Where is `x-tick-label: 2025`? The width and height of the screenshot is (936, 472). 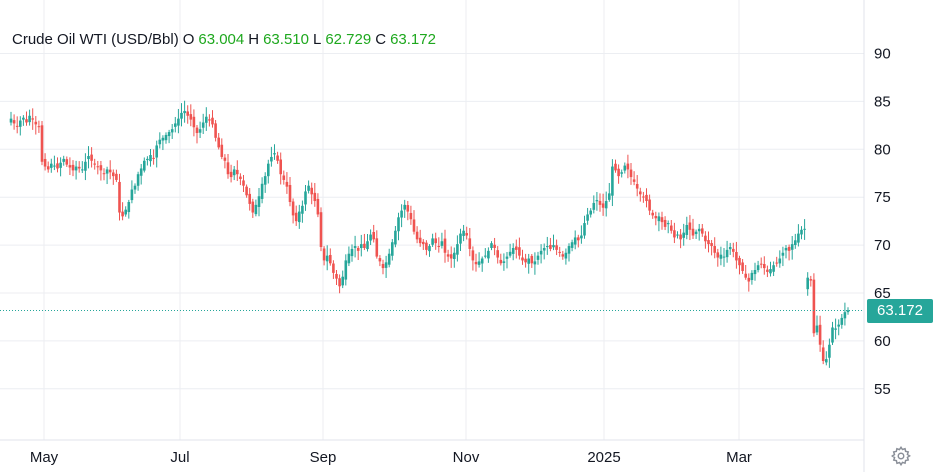
x-tick-label: 2025 is located at coordinates (603, 457).